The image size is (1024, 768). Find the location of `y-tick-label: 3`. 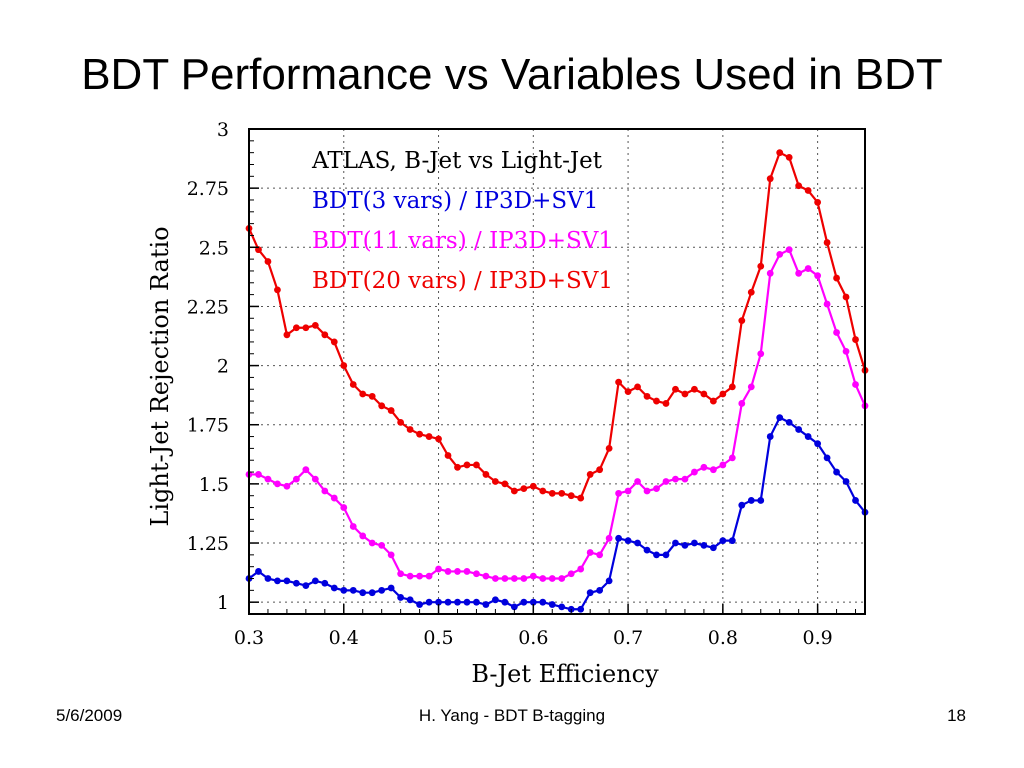

y-tick-label: 3 is located at coordinates (223, 130).